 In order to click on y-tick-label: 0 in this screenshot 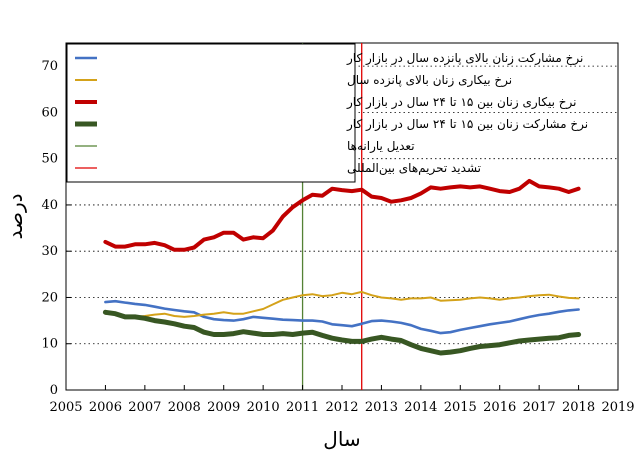, I will do `click(54, 390)`.